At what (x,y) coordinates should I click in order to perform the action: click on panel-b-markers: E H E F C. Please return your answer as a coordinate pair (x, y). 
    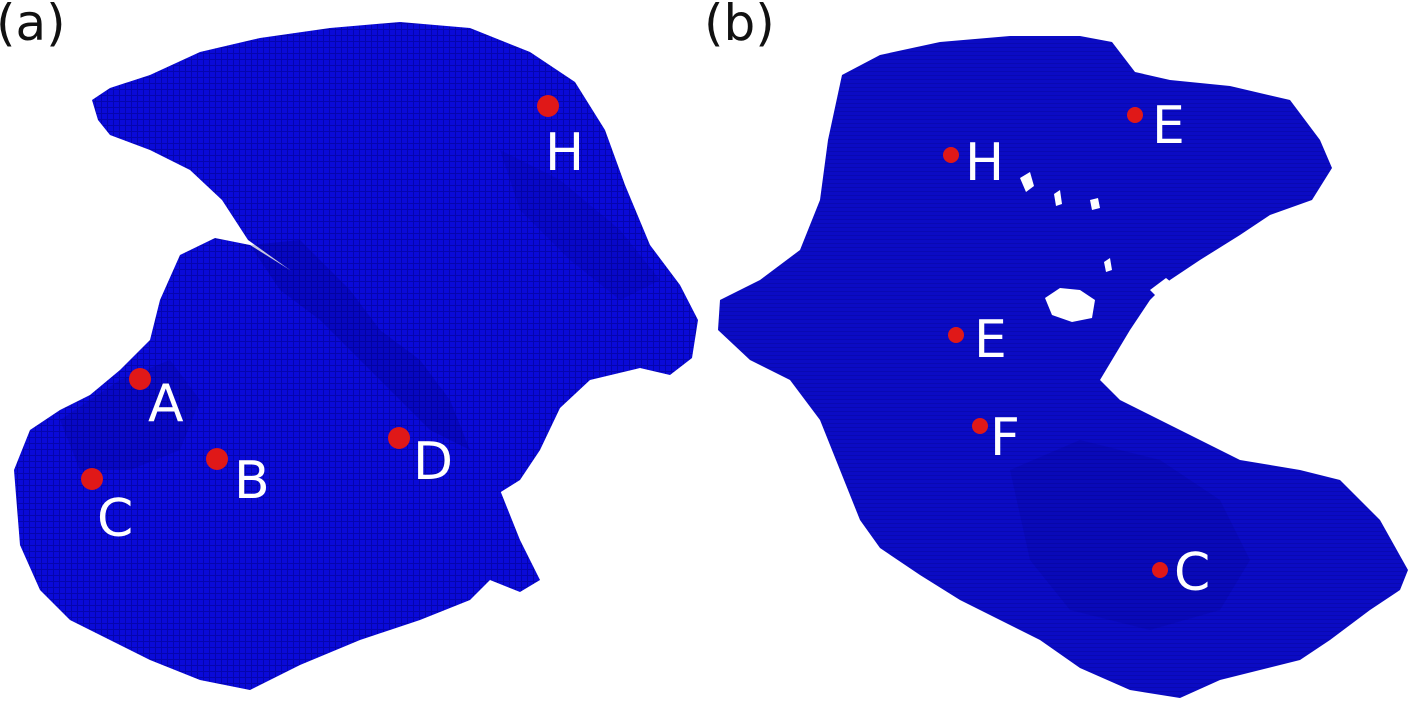
    Looking at the image, I should click on (1076, 349).